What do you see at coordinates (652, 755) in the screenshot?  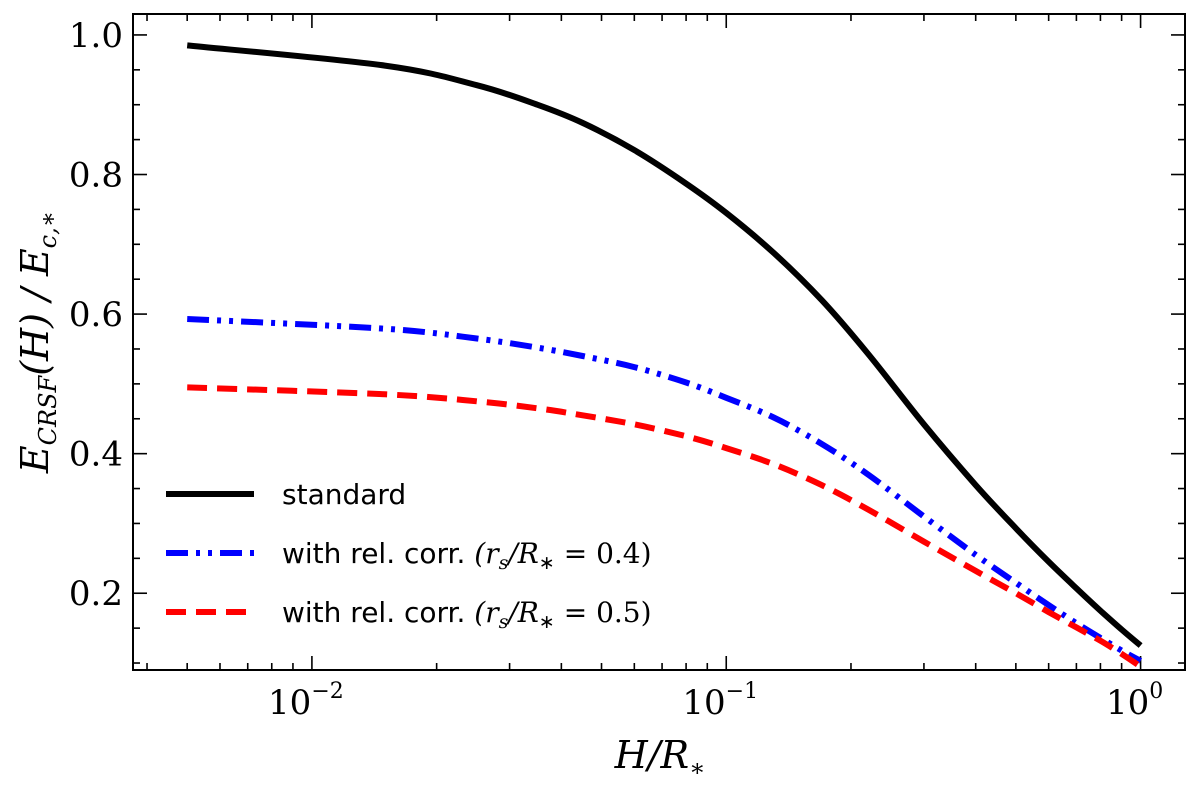 I see `x-axis-label-main: H/R` at bounding box center [652, 755].